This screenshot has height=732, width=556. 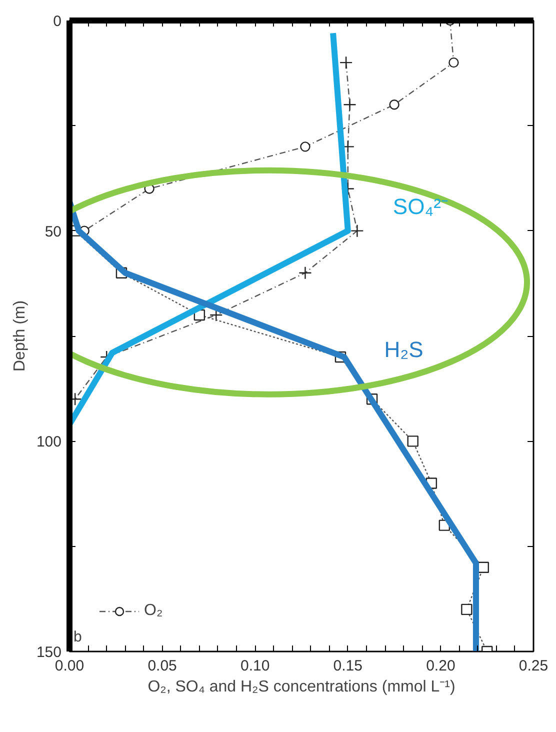 I want to click on legend-label: O₂, so click(x=154, y=611).